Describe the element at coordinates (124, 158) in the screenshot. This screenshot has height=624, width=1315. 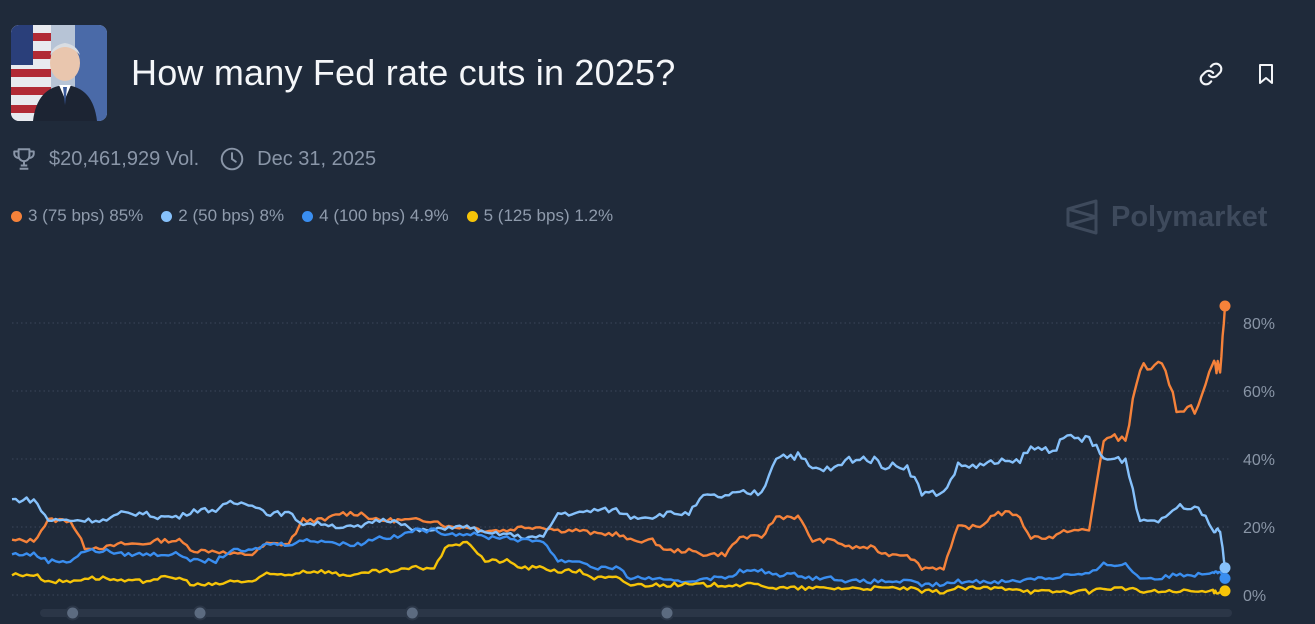
I see `volume-text: $20,461,929 Vol.` at that location.